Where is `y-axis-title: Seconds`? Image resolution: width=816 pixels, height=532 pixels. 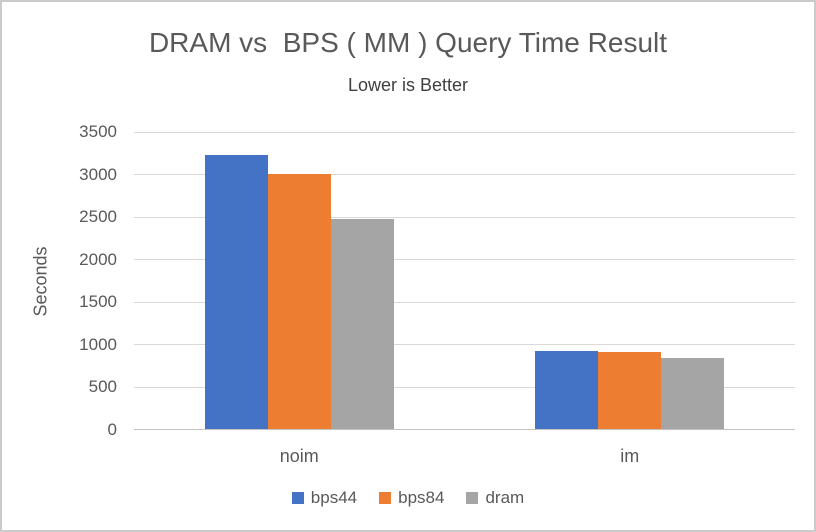 y-axis-title: Seconds is located at coordinates (41, 281).